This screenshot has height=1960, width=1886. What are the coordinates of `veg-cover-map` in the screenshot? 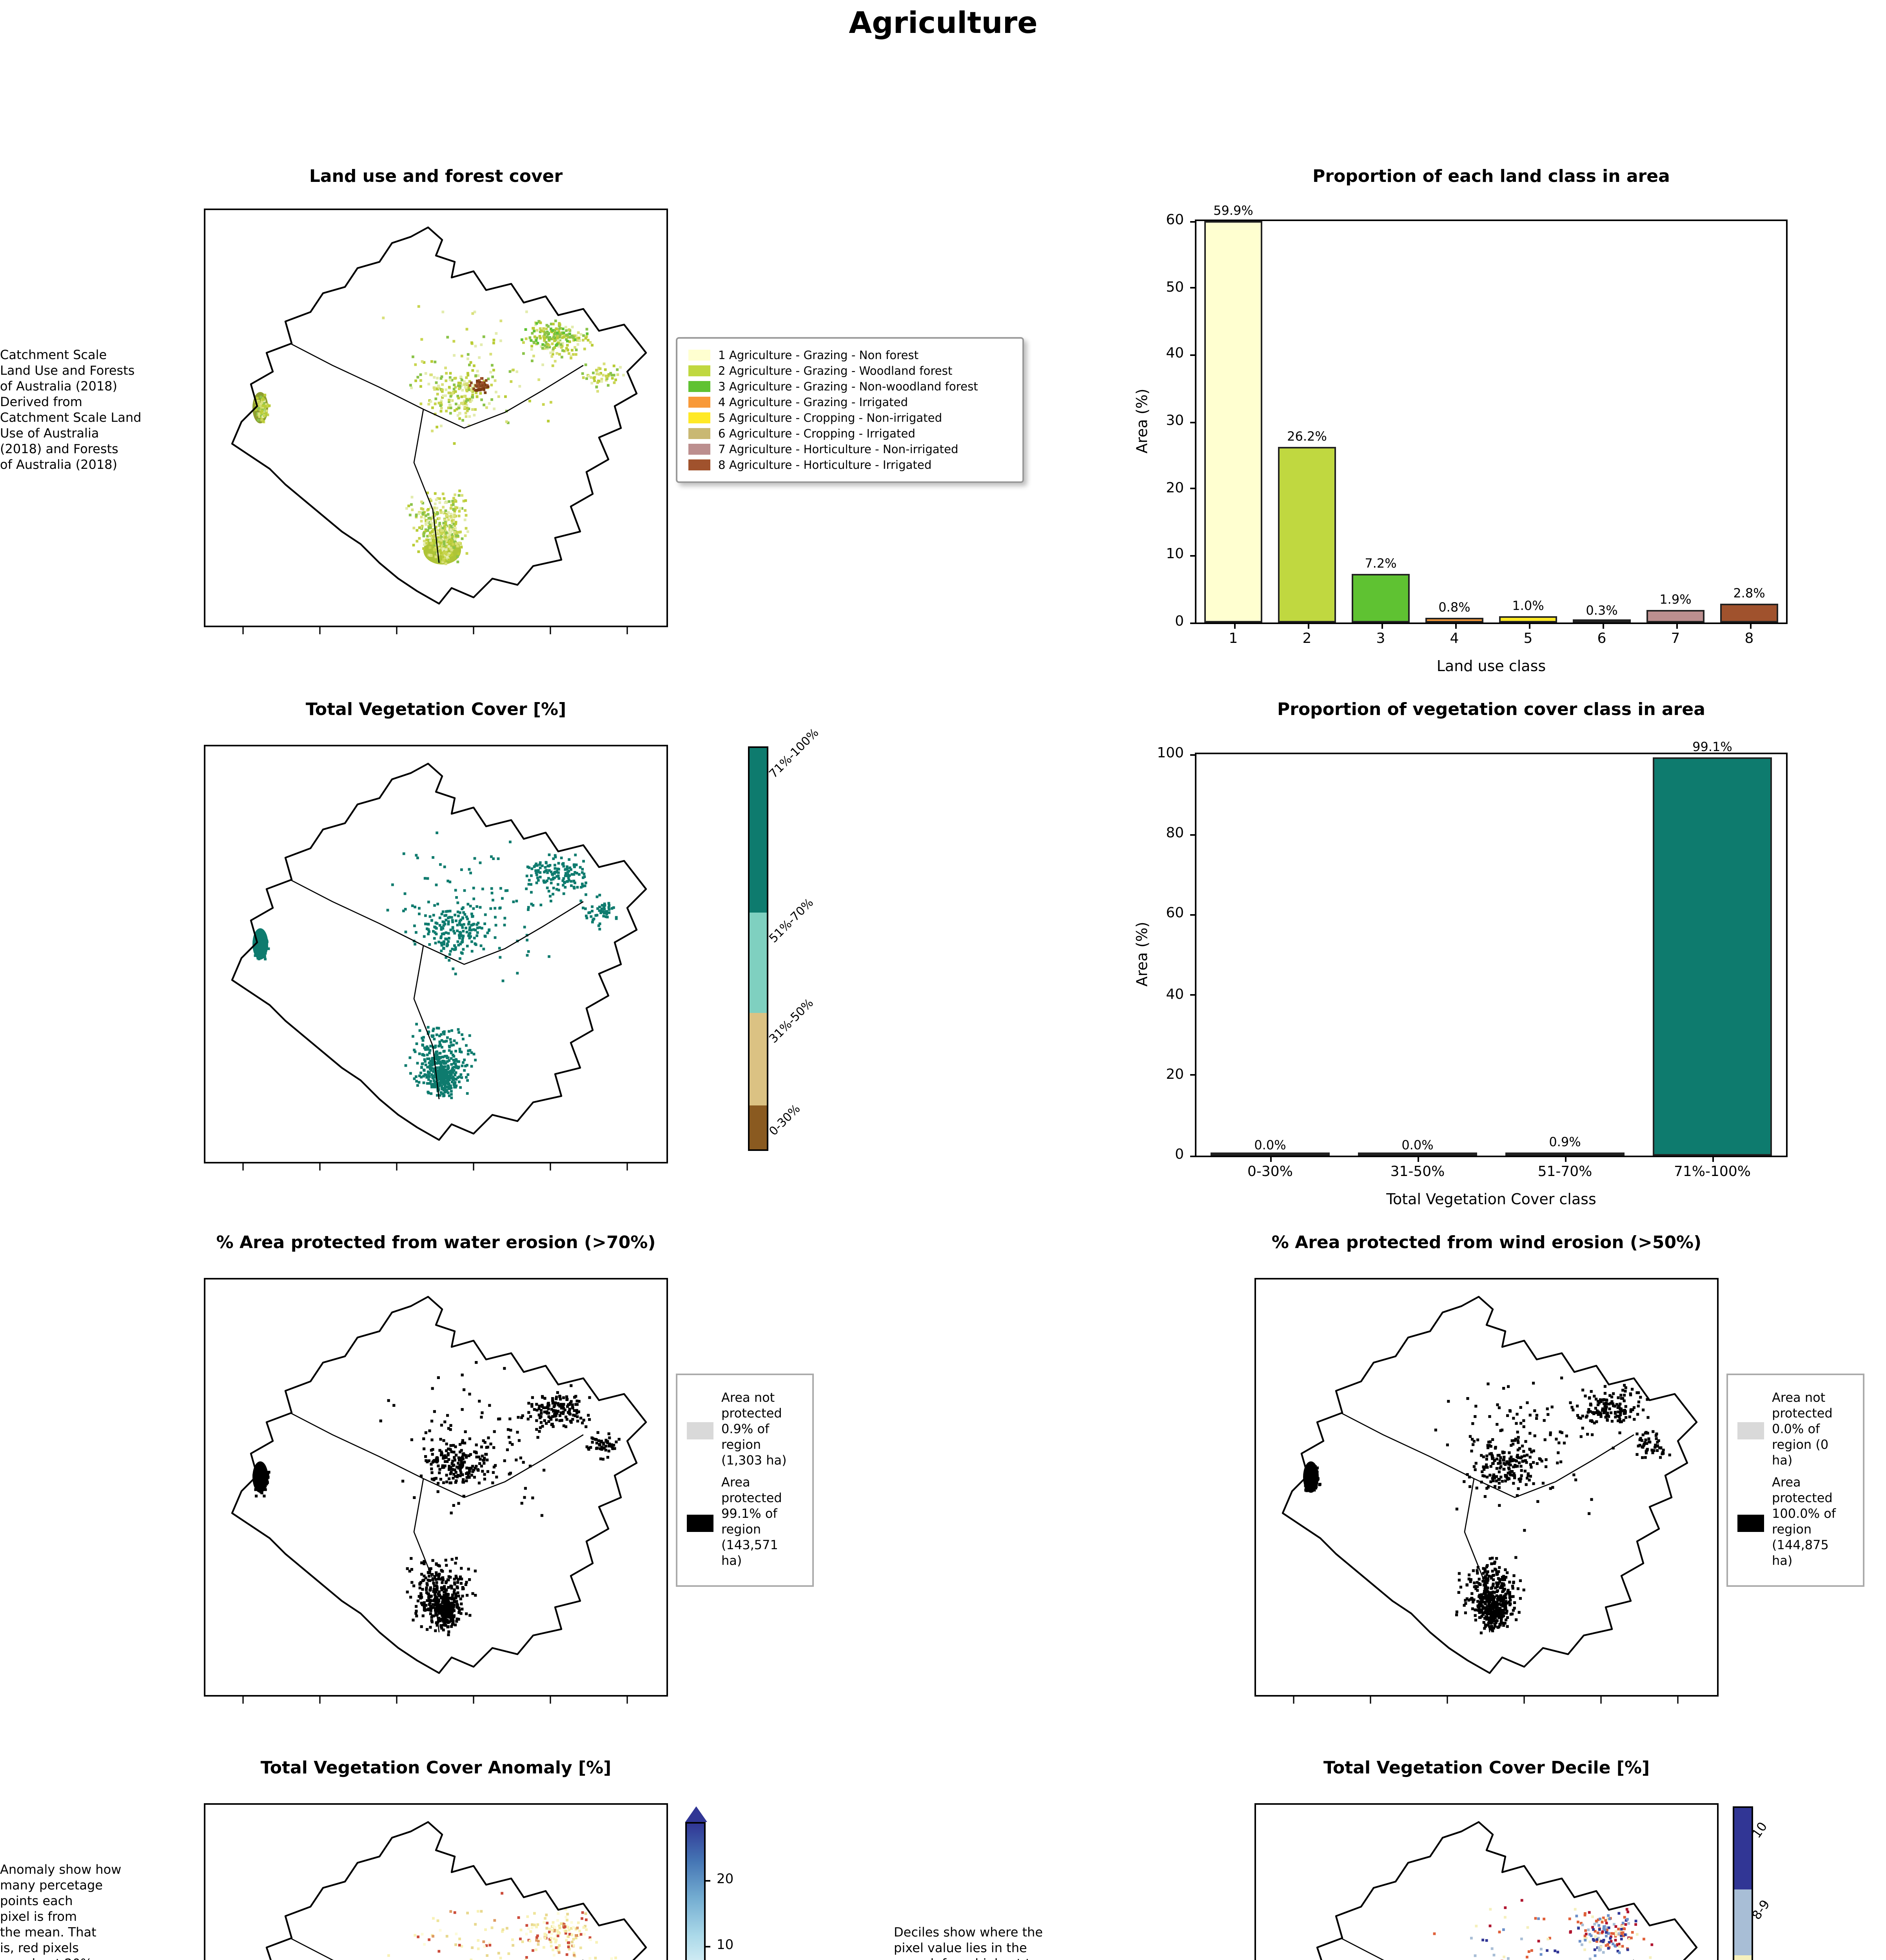 It's located at (436, 958).